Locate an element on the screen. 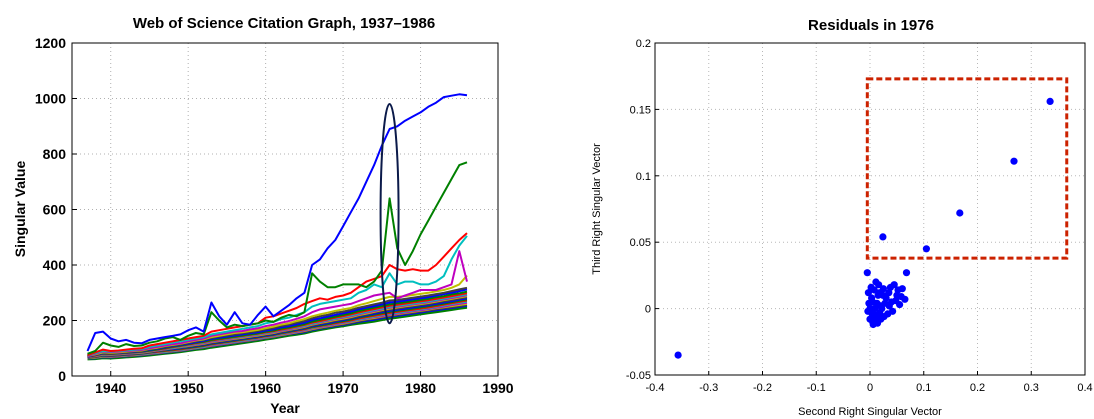 The image size is (1094, 419). left-y-tick-label: 200 is located at coordinates (55, 321).